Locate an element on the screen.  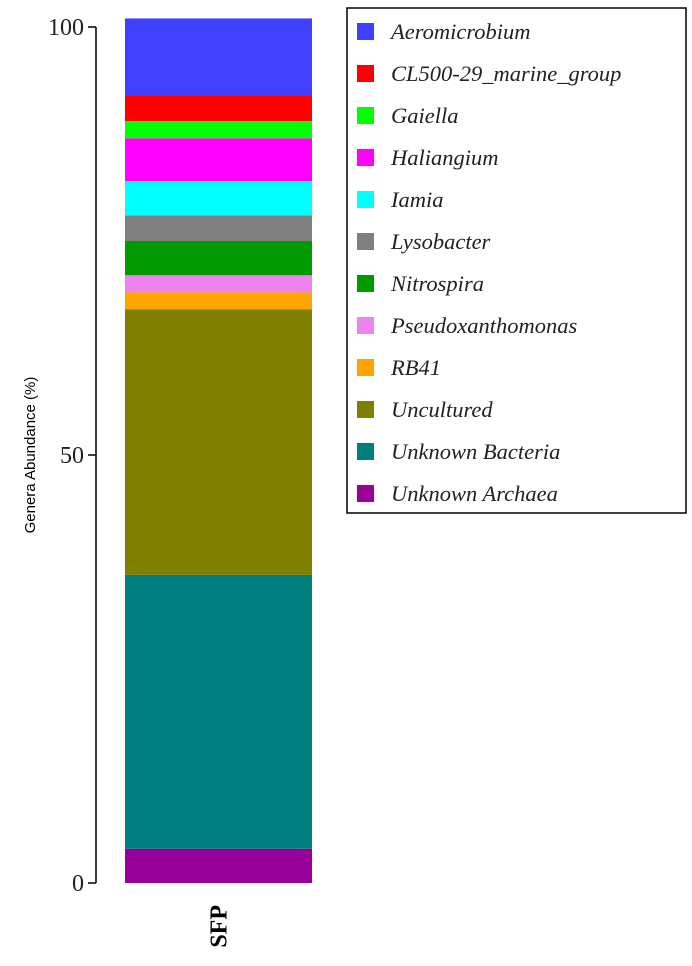
bar-segment-uncultured is located at coordinates (218, 442).